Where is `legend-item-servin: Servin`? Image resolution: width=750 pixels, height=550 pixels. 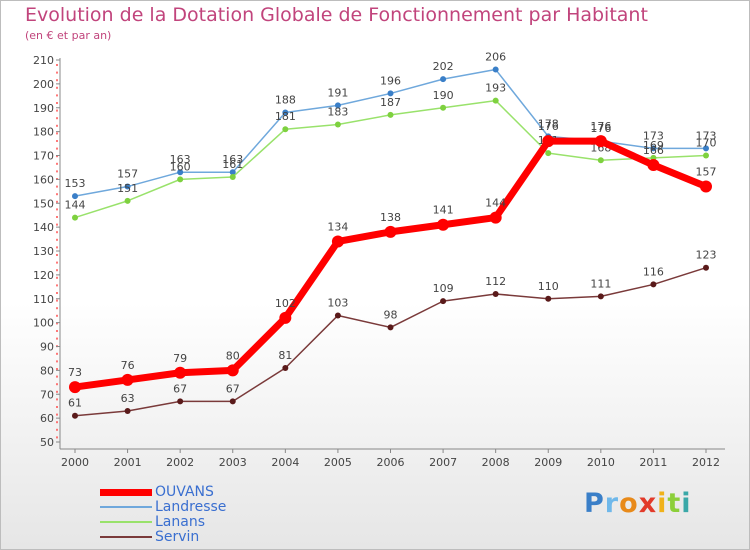
legend-item-servin: Servin is located at coordinates (200, 537).